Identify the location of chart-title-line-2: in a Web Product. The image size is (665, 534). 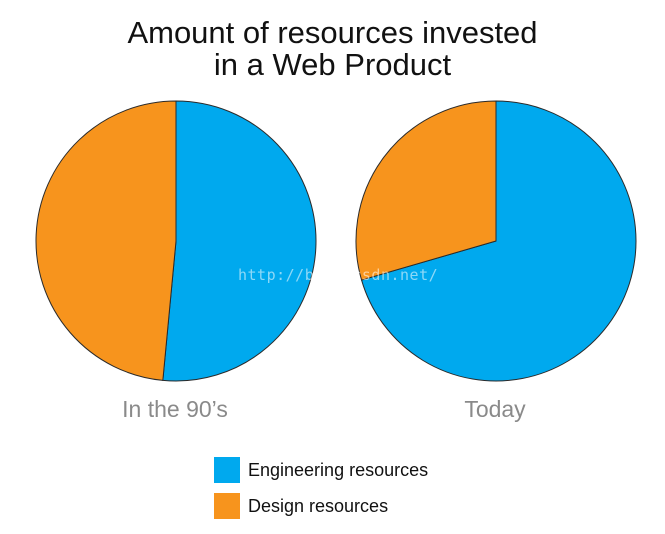
(332, 64).